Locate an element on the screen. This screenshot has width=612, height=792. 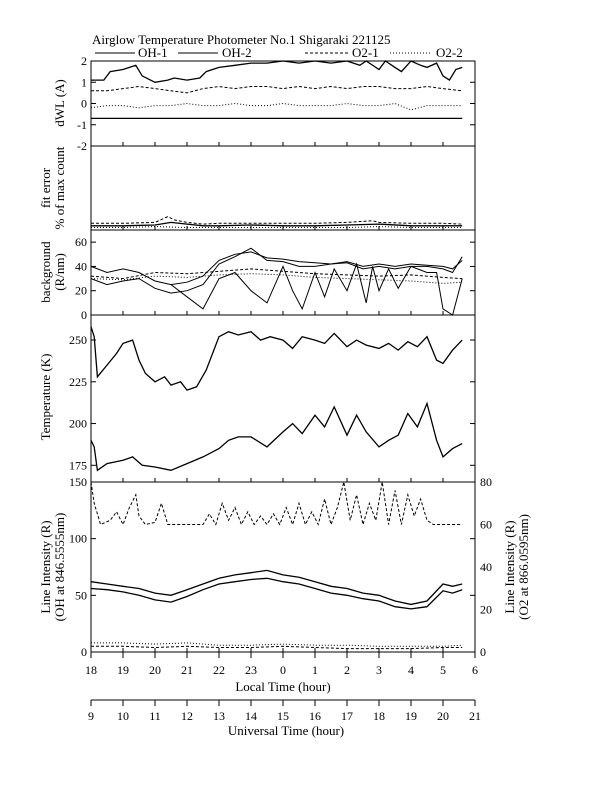
background-ytick-label: 60 is located at coordinates (81, 242).